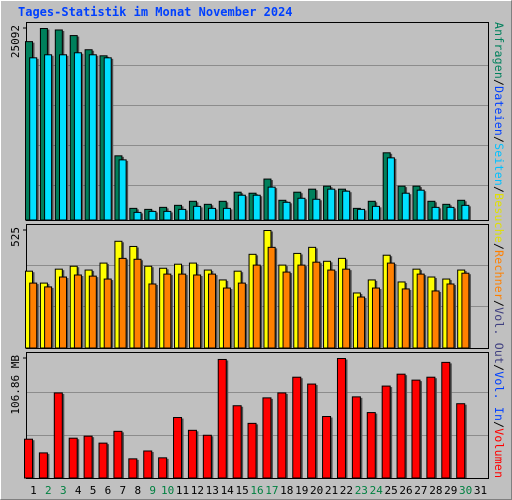 The height and width of the screenshot is (500, 512). What do you see at coordinates (499, 218) in the screenshot?
I see `legend-entry: Besuche` at bounding box center [499, 218].